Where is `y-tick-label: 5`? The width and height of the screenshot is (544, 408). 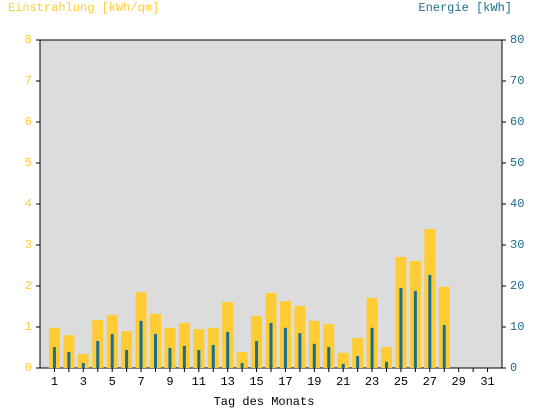 y-tick-label: 5 is located at coordinates (28, 163).